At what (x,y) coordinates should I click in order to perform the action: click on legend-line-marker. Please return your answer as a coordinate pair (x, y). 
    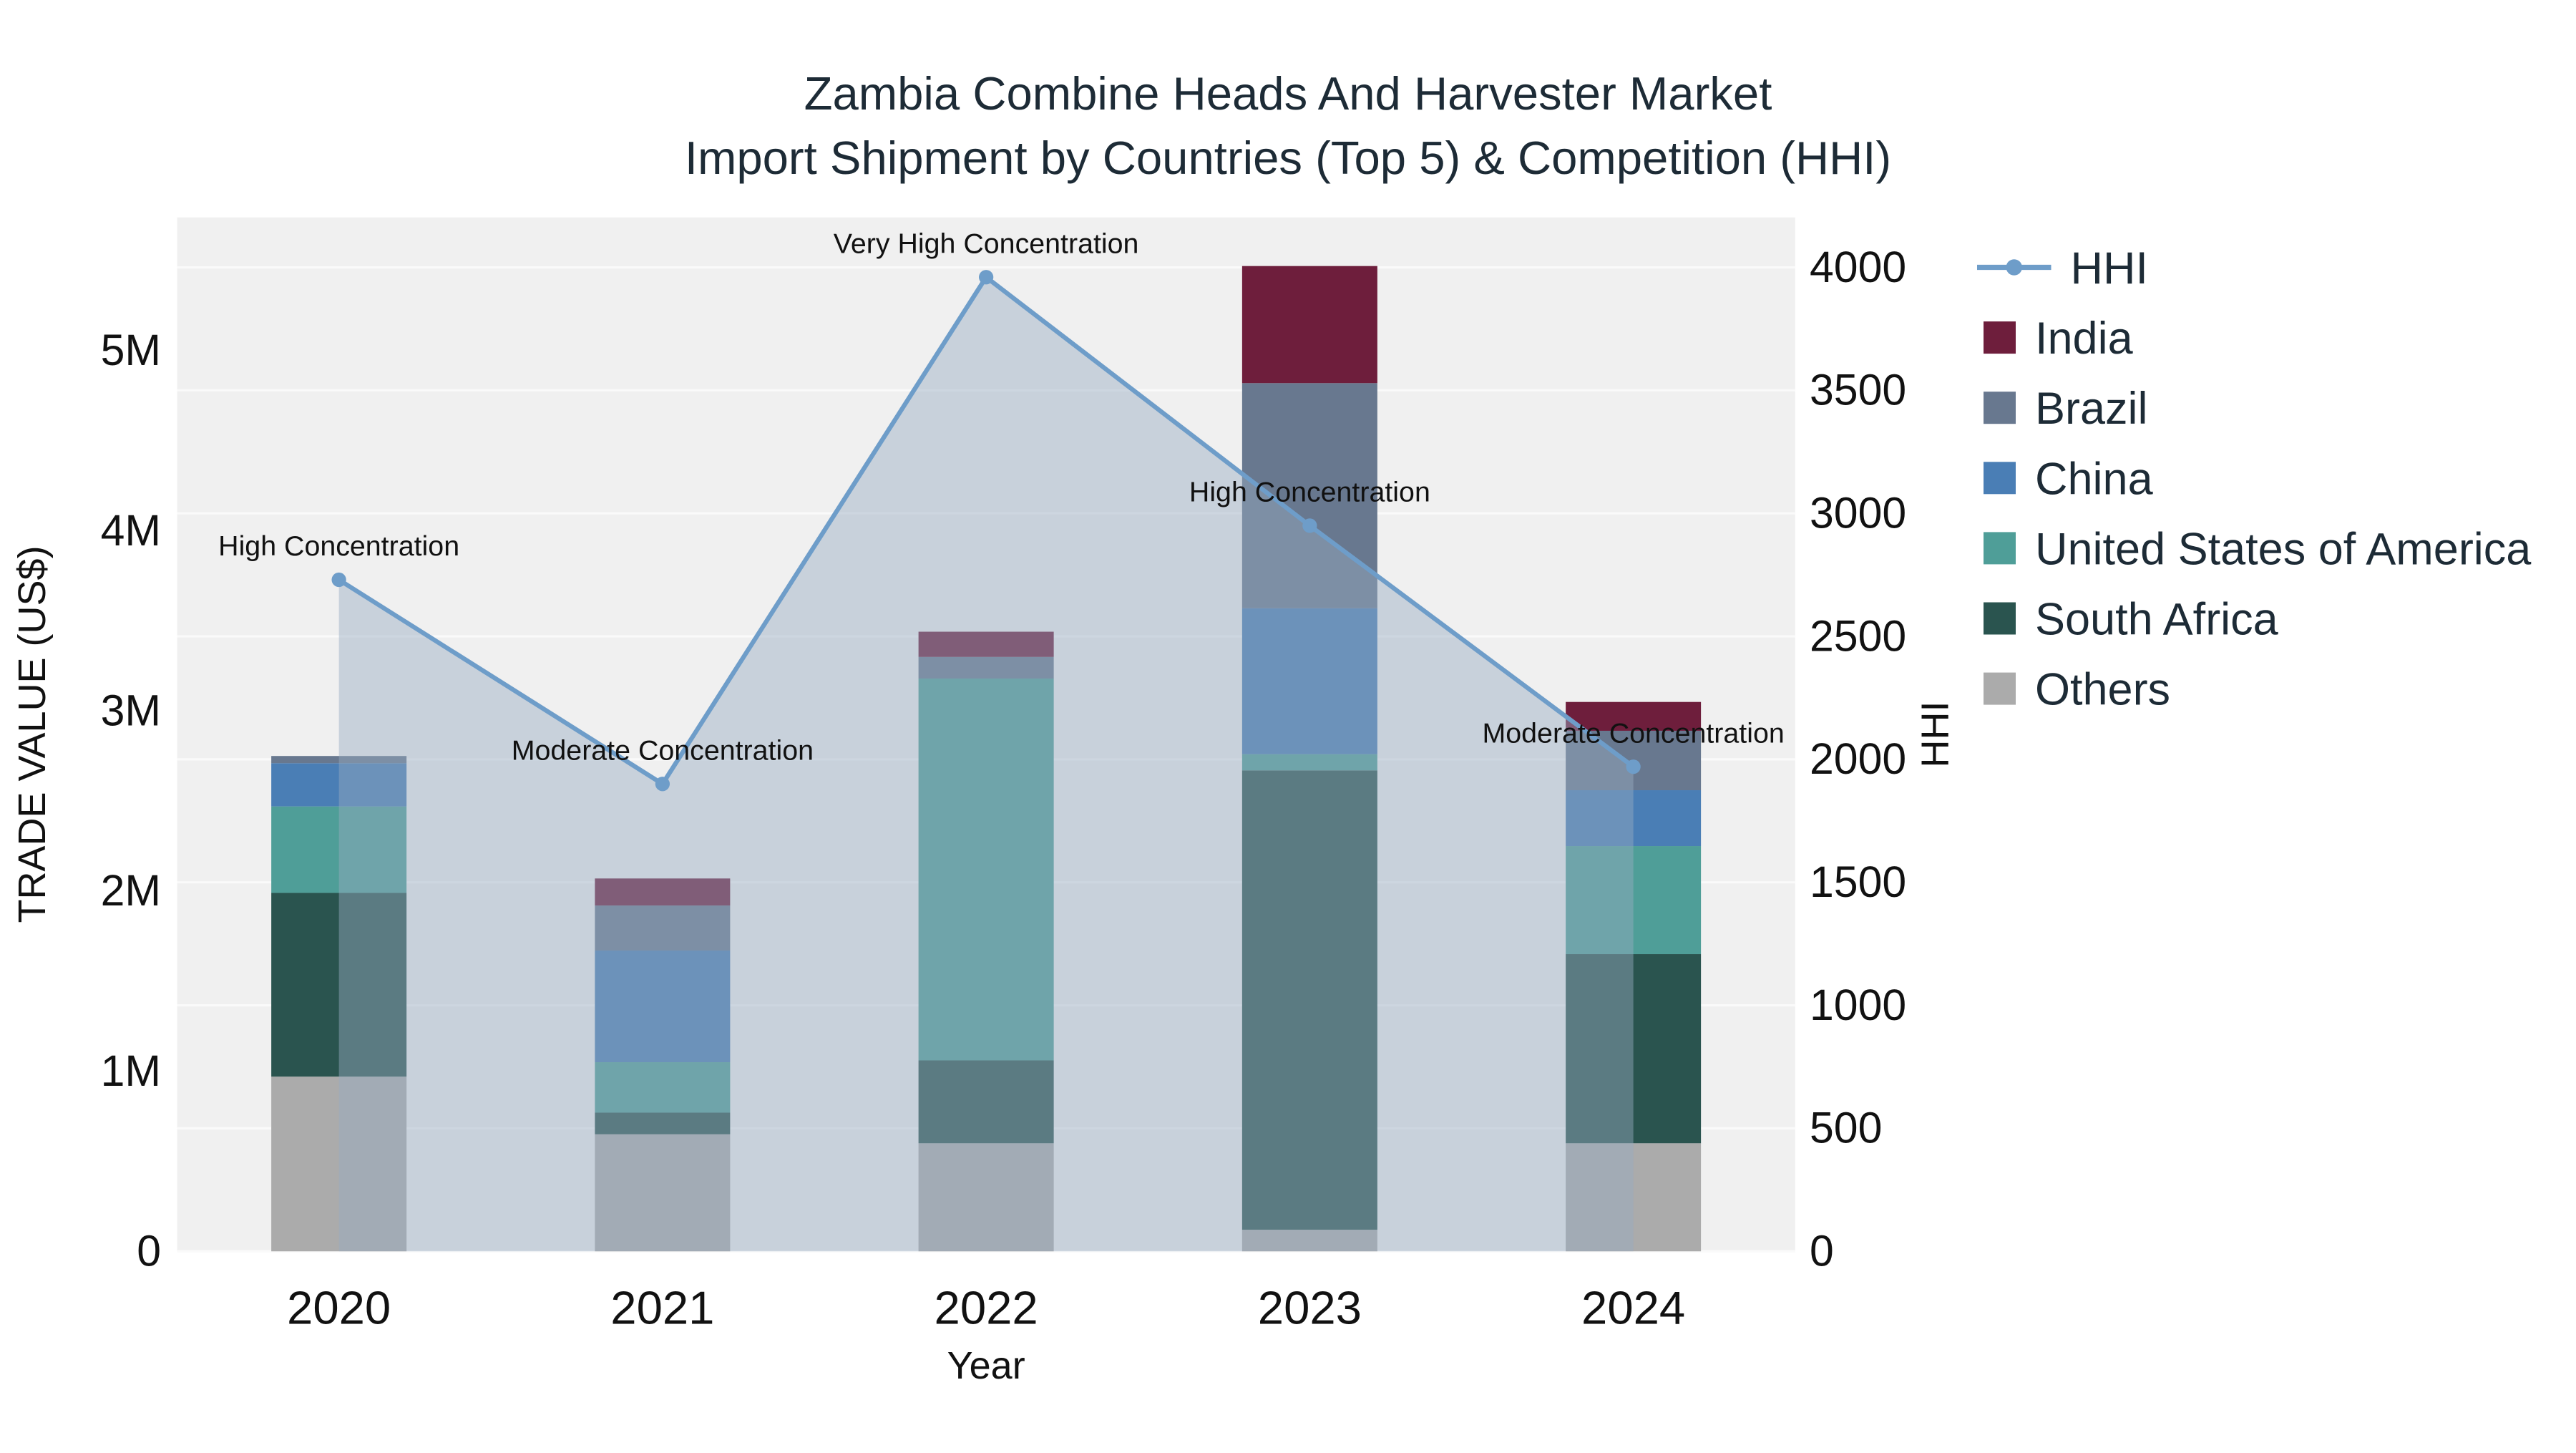
    Looking at the image, I should click on (2014, 267).